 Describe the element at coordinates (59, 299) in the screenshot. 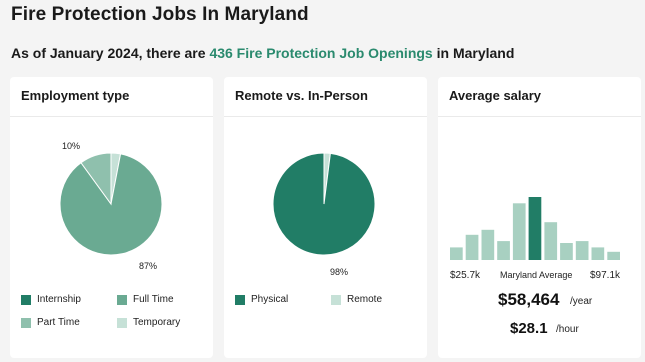

I see `legend-label-internship: Internship` at that location.